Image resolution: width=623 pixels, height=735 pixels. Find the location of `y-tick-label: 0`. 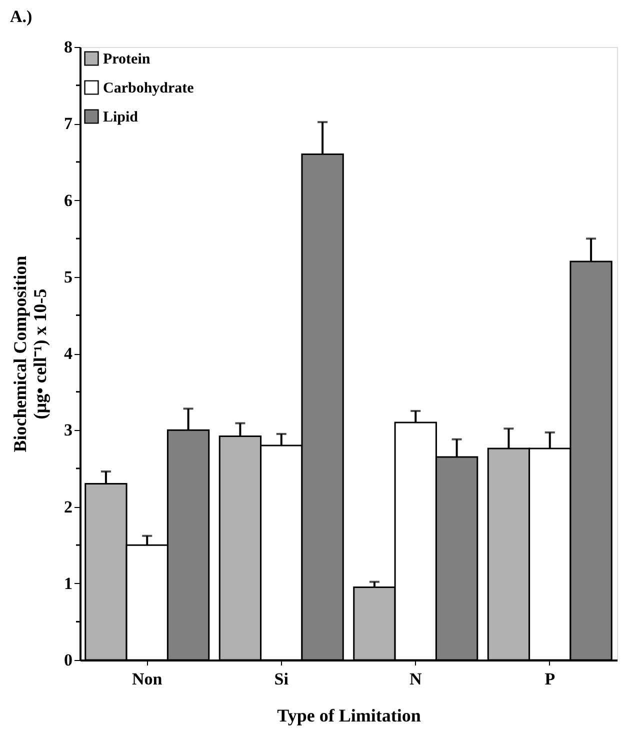

y-tick-label: 0 is located at coordinates (68, 660).